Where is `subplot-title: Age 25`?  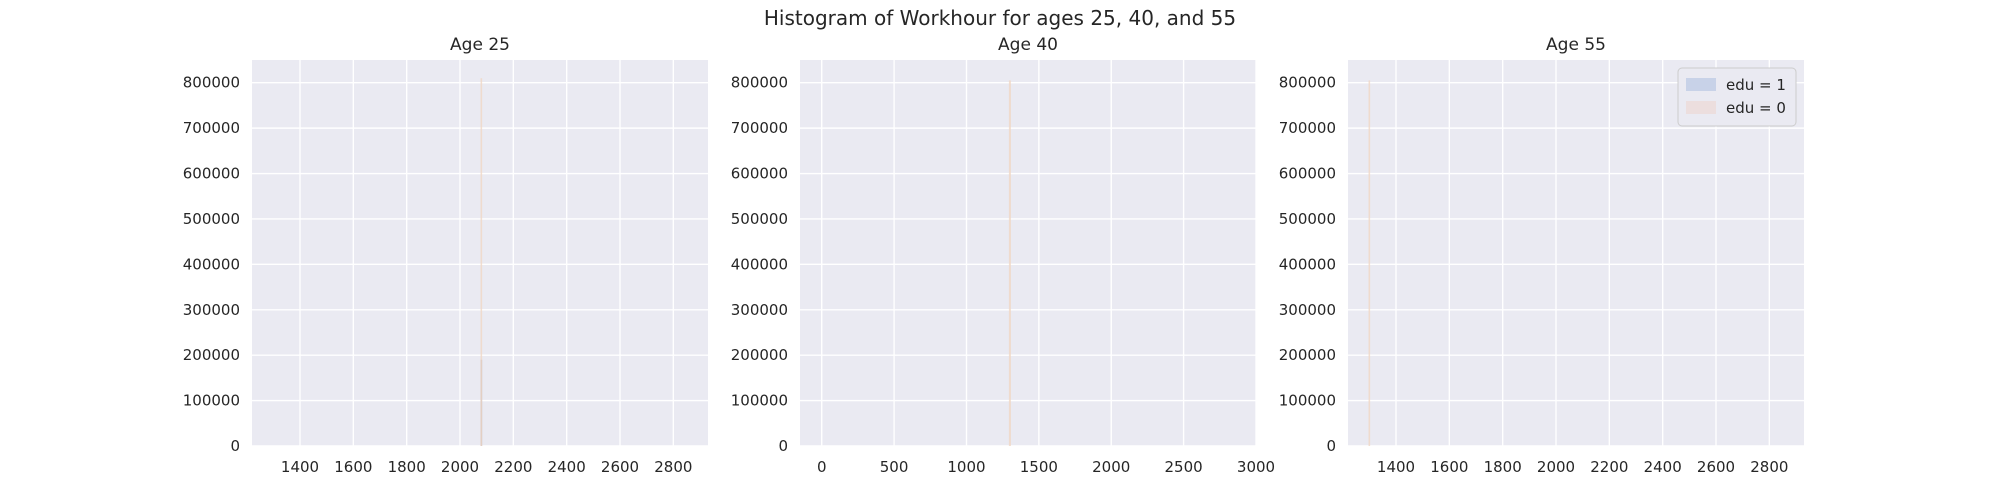
subplot-title: Age 25 is located at coordinates (480, 45).